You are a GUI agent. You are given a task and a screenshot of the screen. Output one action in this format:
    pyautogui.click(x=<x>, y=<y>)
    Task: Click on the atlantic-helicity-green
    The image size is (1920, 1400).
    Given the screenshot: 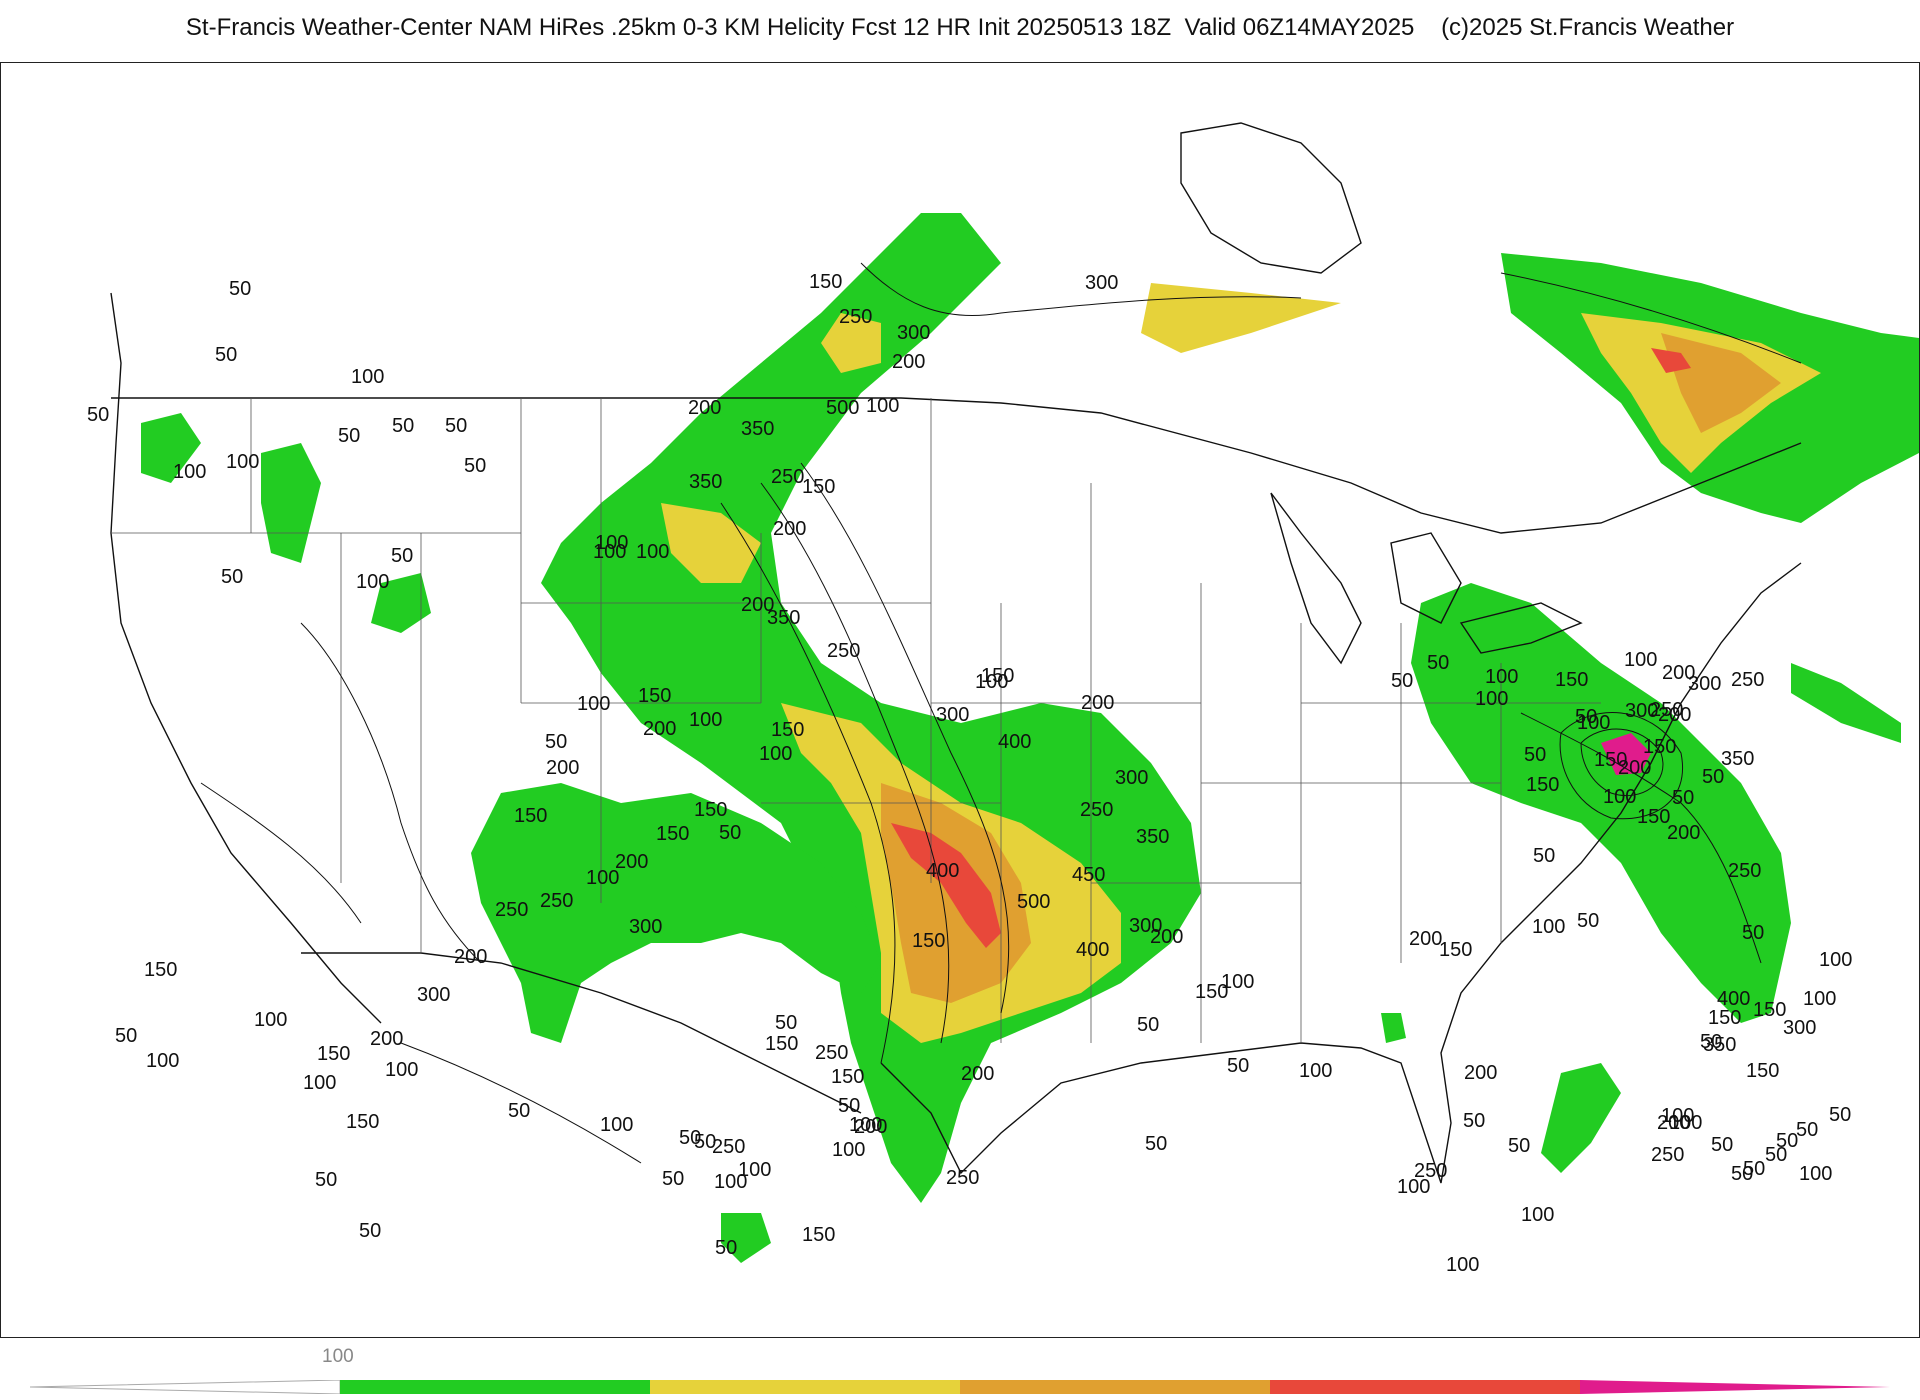 What is the action you would take?
    pyautogui.click(x=1846, y=703)
    